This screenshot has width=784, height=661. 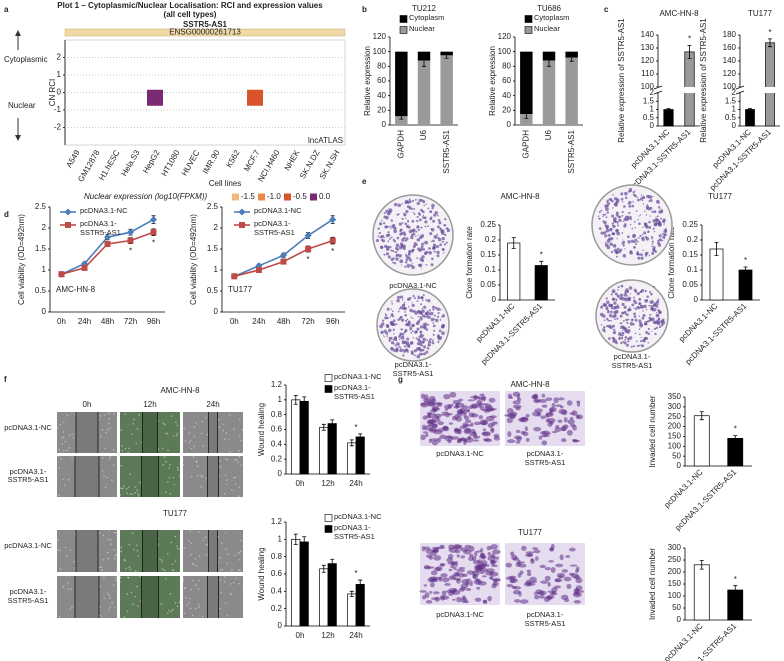 What do you see at coordinates (541, 265) in the screenshot?
I see `error-bar` at bounding box center [541, 265].